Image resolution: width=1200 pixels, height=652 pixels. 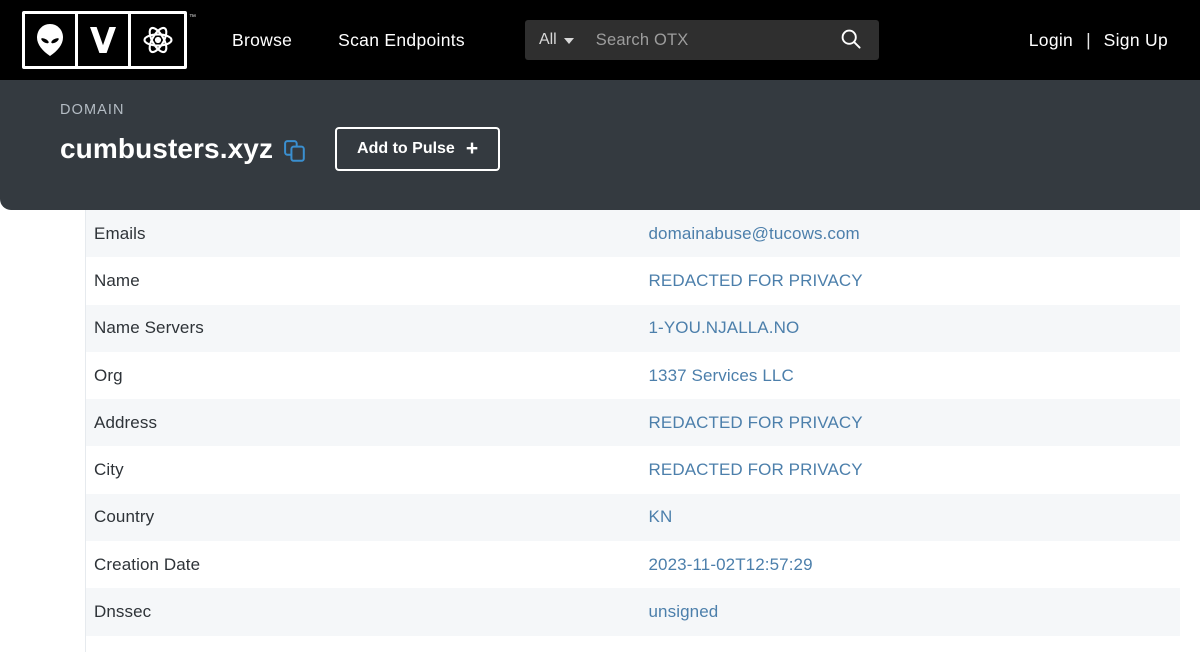 I want to click on nav-links: Browse Scan Endpoints, so click(x=371, y=40).